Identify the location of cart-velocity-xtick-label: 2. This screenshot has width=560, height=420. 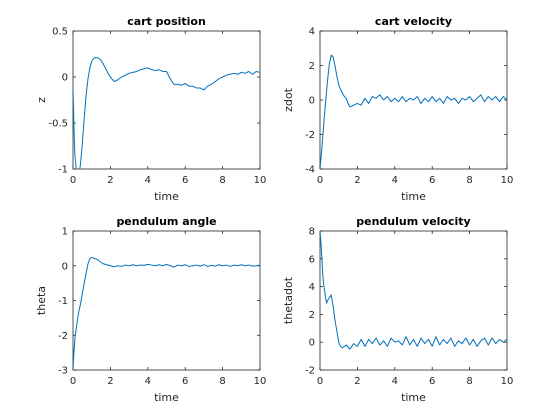
(357, 180).